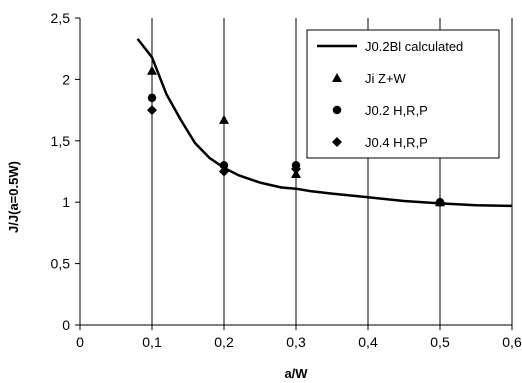  I want to click on y-axis-label: J/J(a=0.5W), so click(13, 197).